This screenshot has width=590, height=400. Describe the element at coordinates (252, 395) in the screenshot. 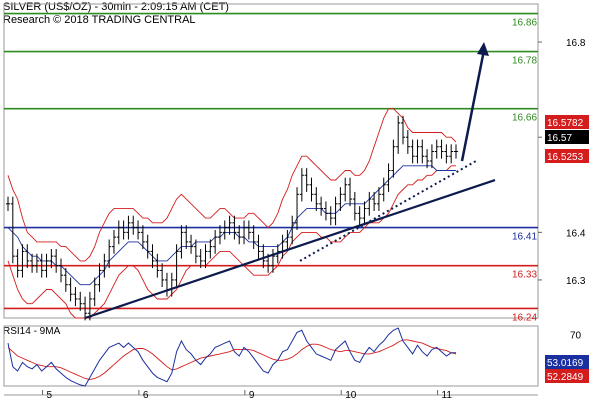

I see `x-tick-label: 9` at that location.